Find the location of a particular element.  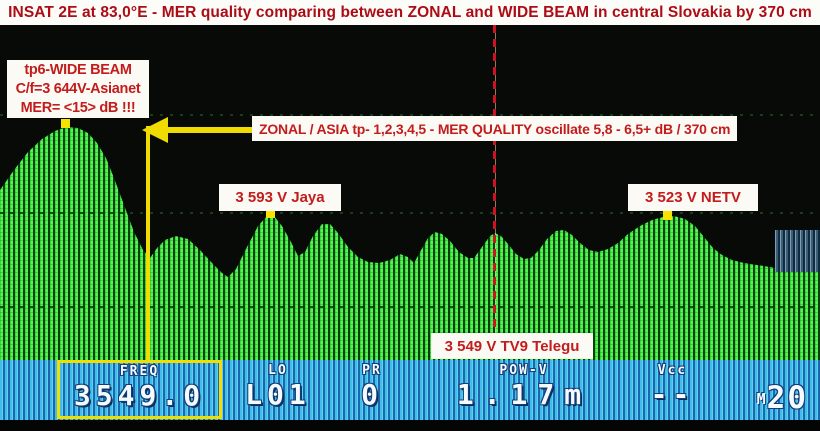

pr-readout: PR 0 is located at coordinates (372, 389).